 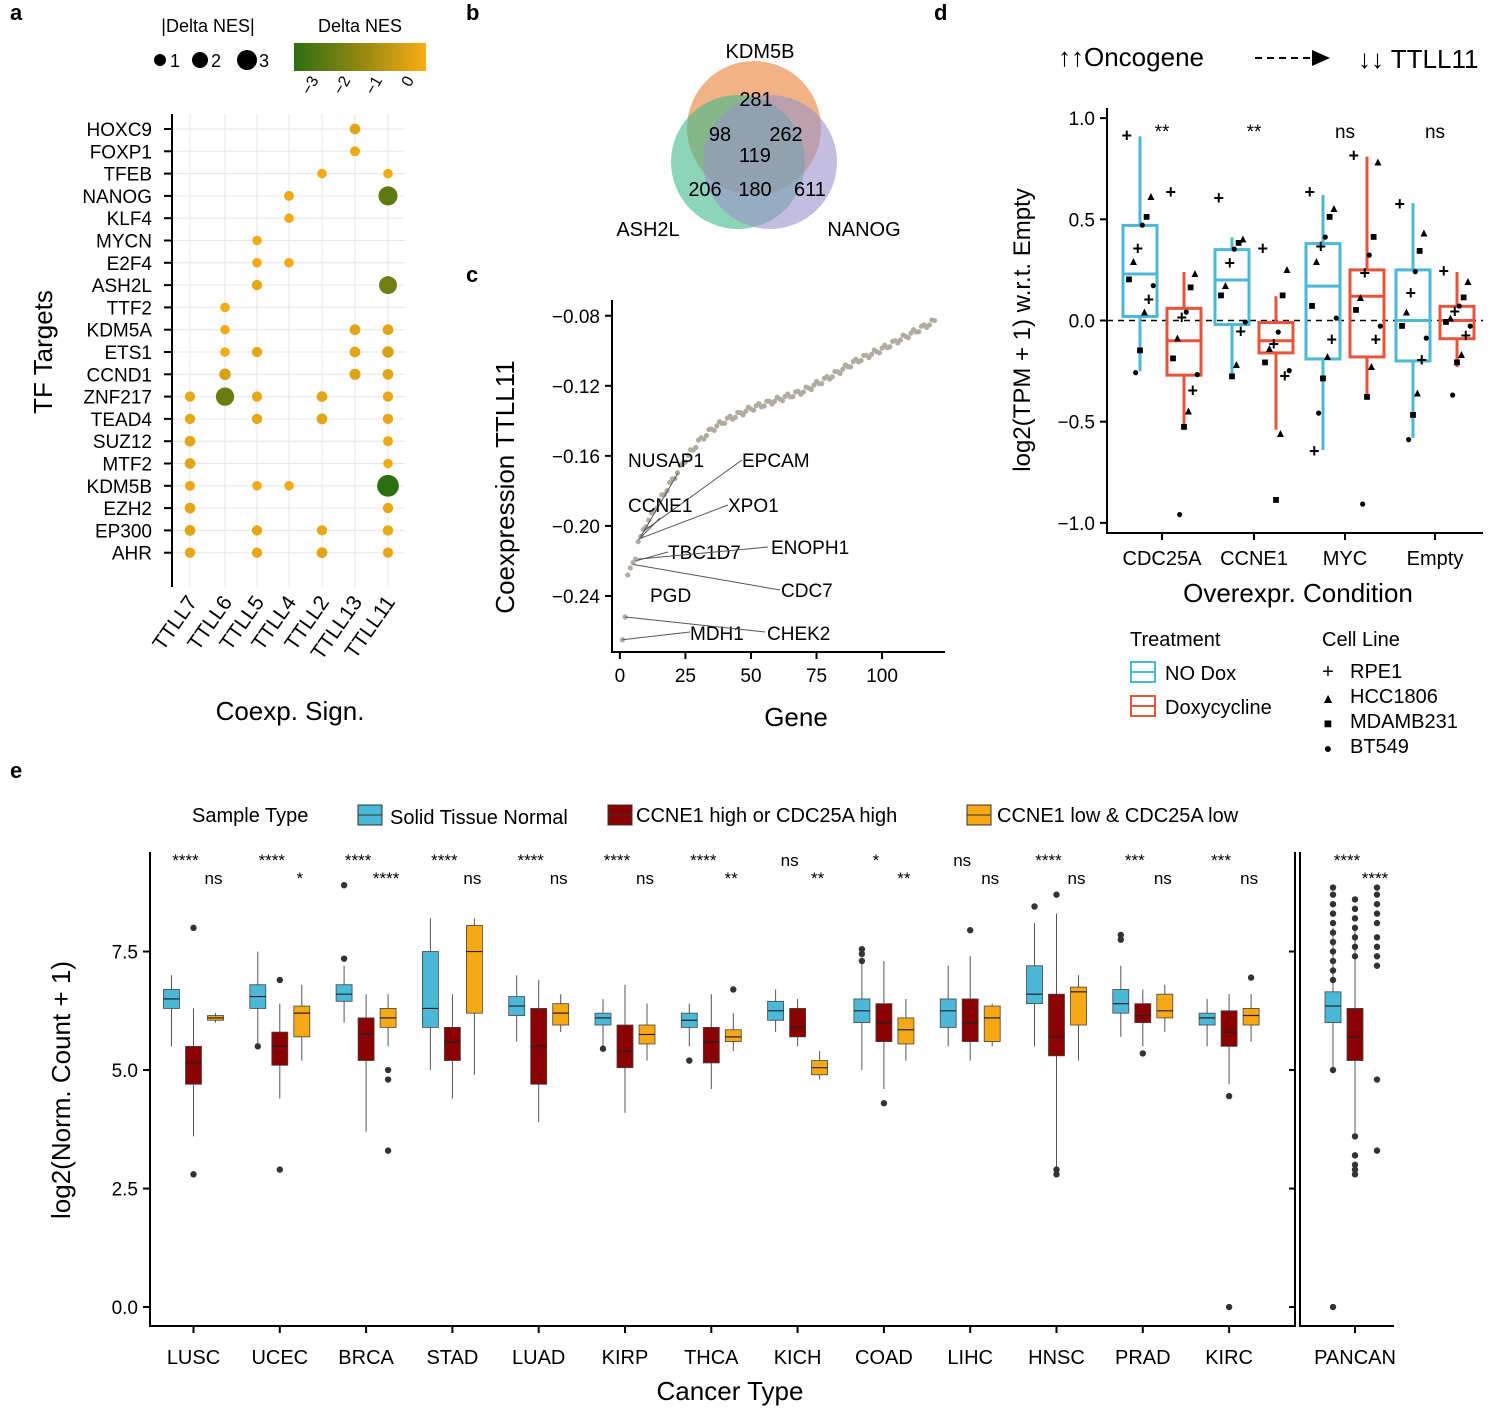 I want to click on d-box-no-dox-ccne1, so click(x=1232, y=287).